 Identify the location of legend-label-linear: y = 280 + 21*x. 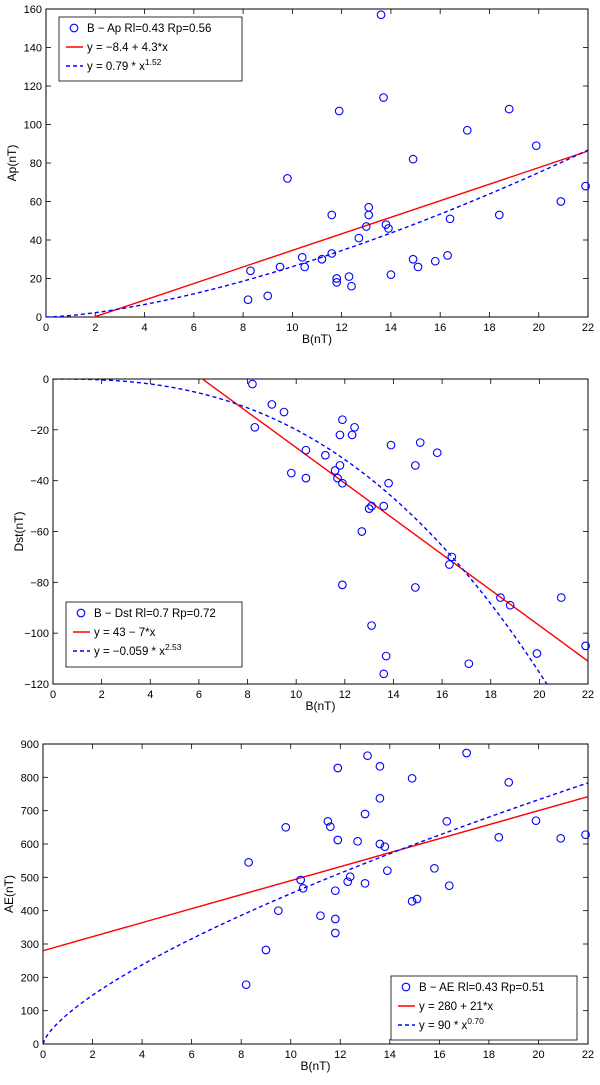
(456, 1007).